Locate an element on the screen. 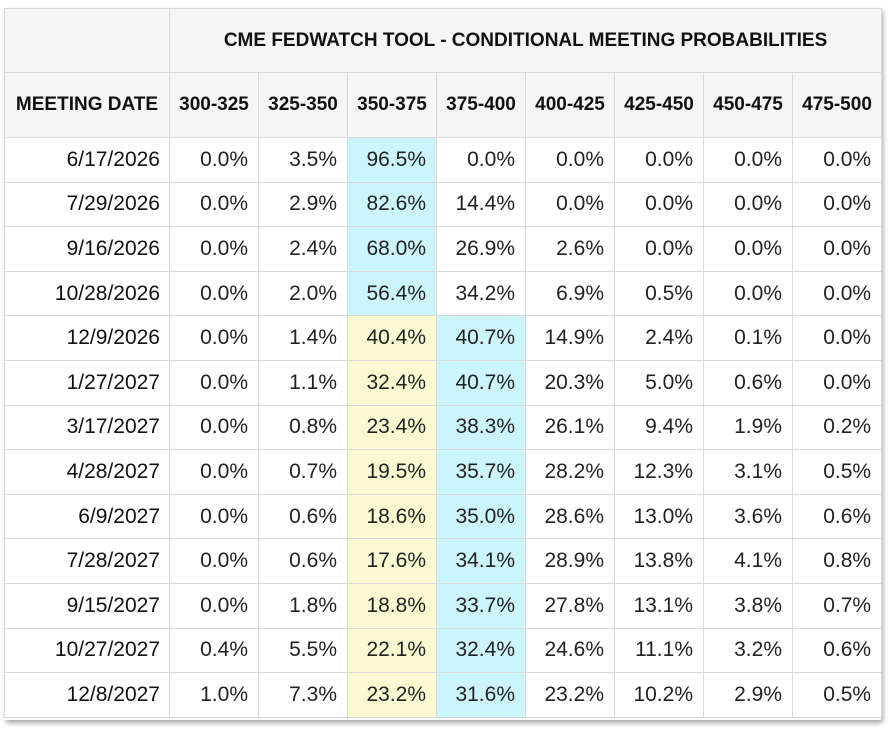 Image resolution: width=891 pixels, height=731 pixels. probability-cell: 40.4% is located at coordinates (392, 338).